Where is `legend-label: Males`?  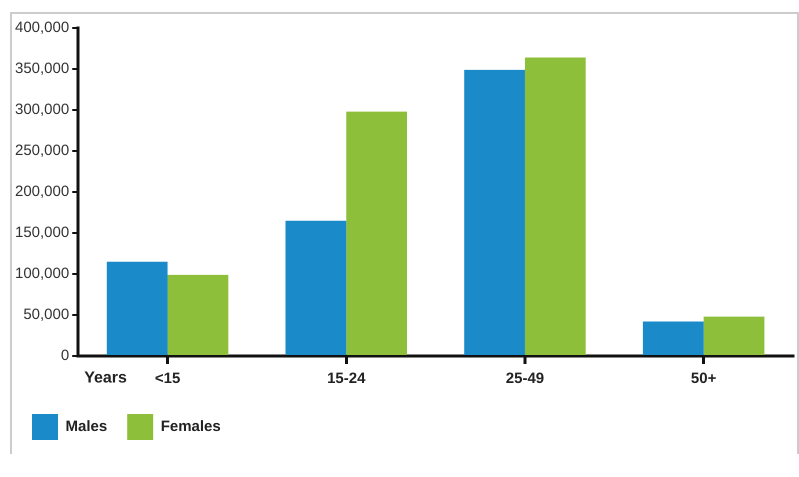
legend-label: Males is located at coordinates (87, 427).